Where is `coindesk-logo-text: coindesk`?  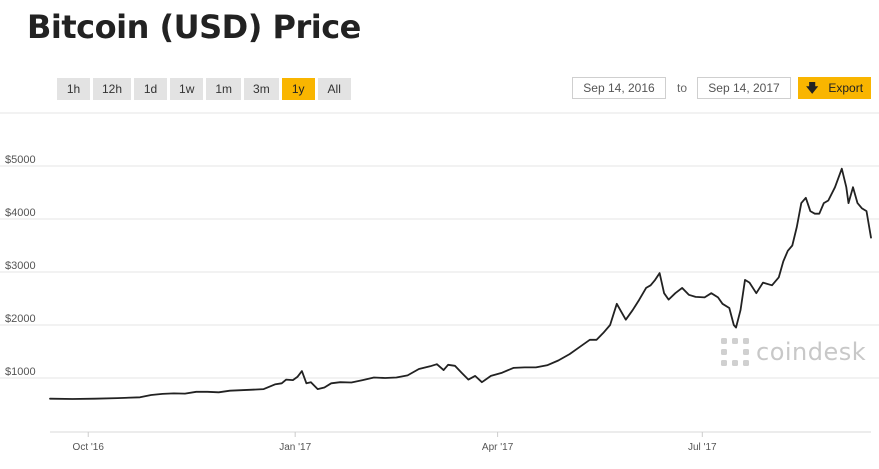
coindesk-logo-text: coindesk is located at coordinates (811, 352).